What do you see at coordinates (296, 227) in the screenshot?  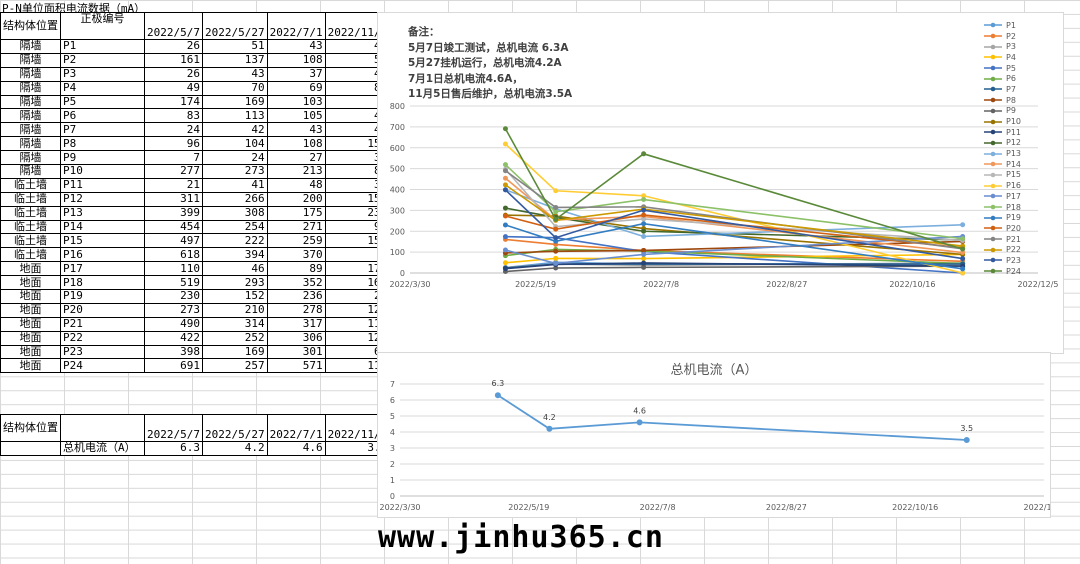 I see `cell-value: 271` at bounding box center [296, 227].